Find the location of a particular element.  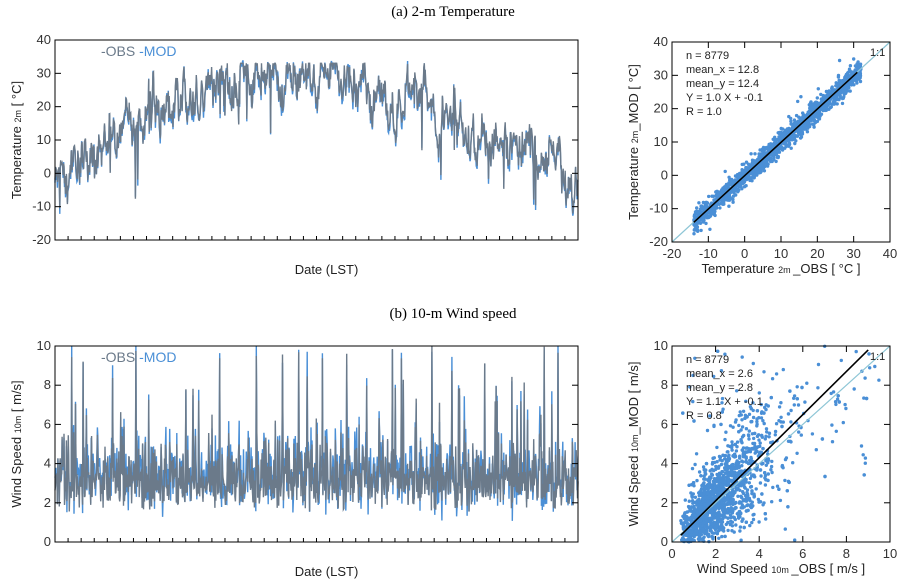

section-title-wind: (b) 10-m Wind speed is located at coordinates (453, 314).